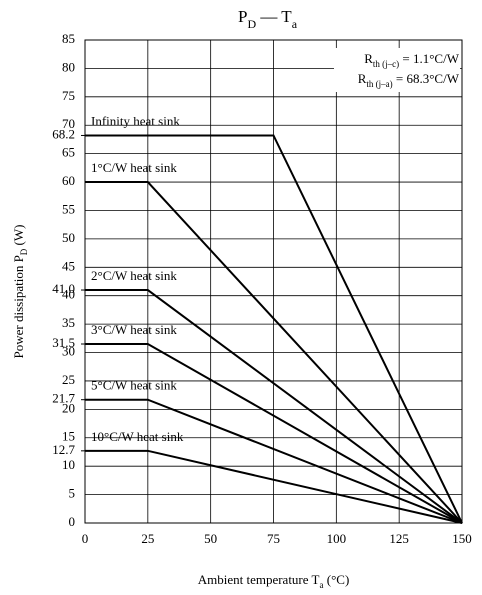 Image resolution: width=482 pixels, height=595 pixels. Describe the element at coordinates (68, 436) in the screenshot. I see `y-tick-label: 15` at that location.